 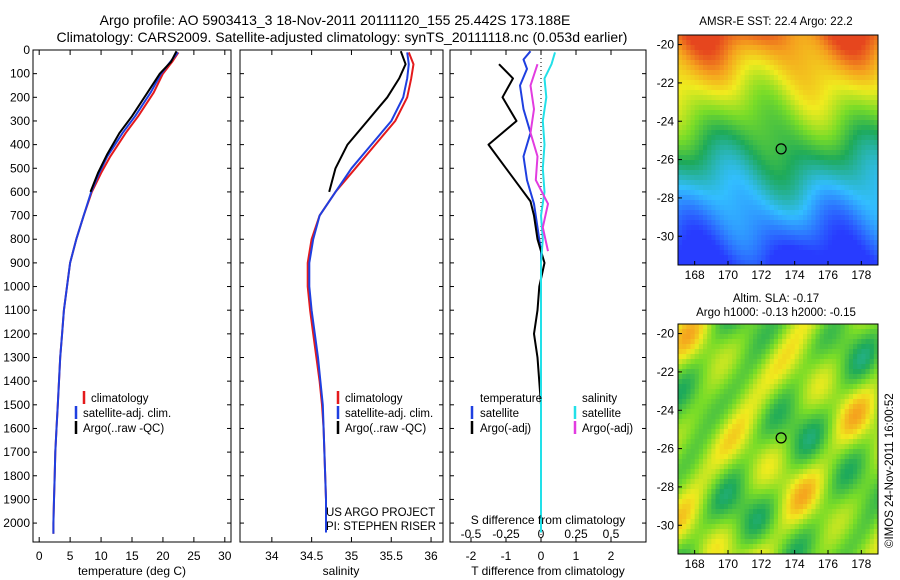 I want to click on map-frame, so click(x=778, y=150).